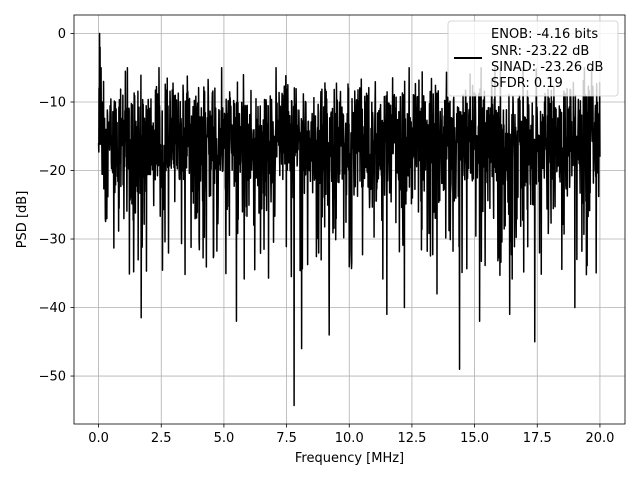 The height and width of the screenshot is (480, 640). I want to click on x-tick-label: 10.0, so click(349, 438).